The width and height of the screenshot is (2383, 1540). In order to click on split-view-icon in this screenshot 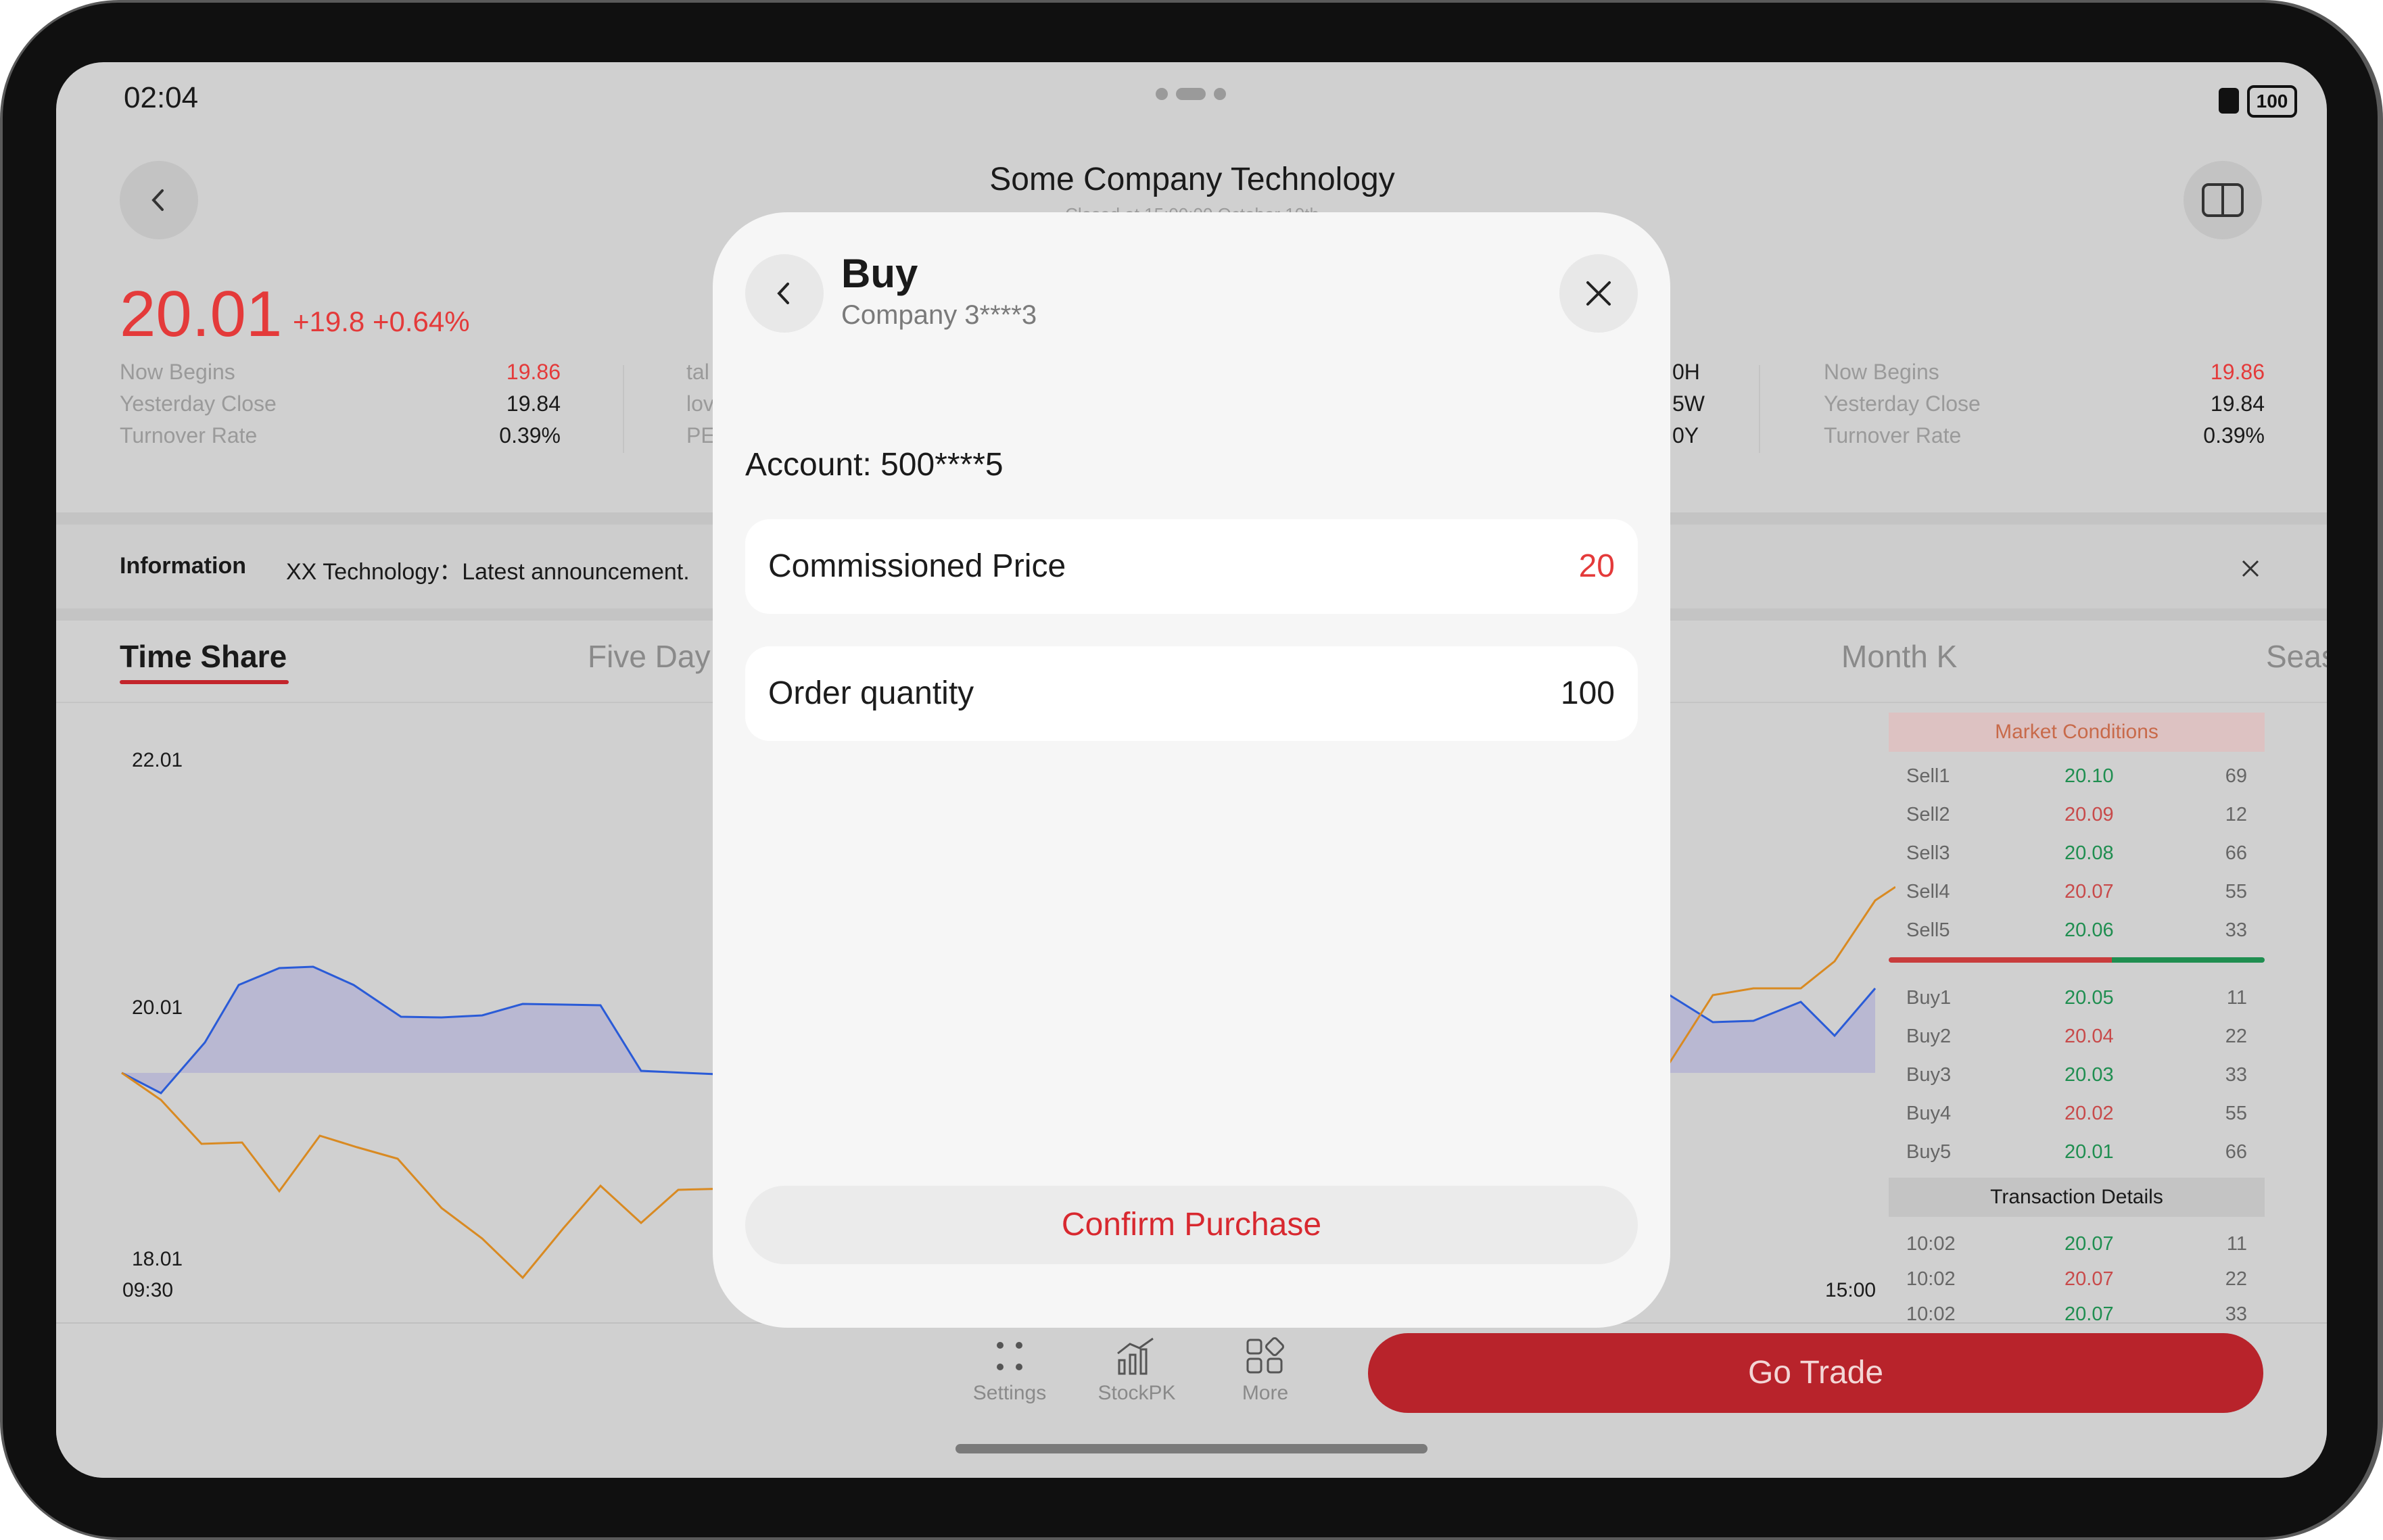, I will do `click(2223, 200)`.